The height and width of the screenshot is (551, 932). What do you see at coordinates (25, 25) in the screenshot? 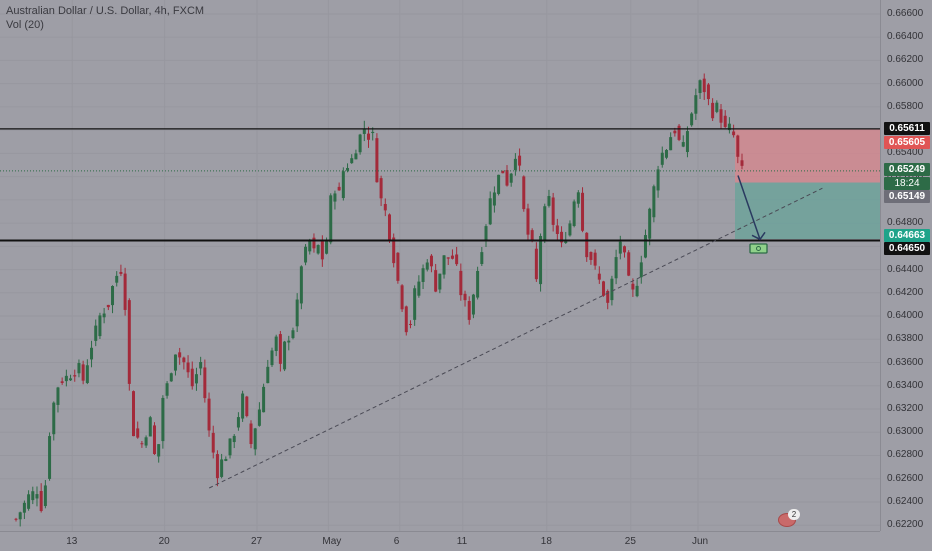
I see `volume-indicator-label: Vol (20)` at bounding box center [25, 25].